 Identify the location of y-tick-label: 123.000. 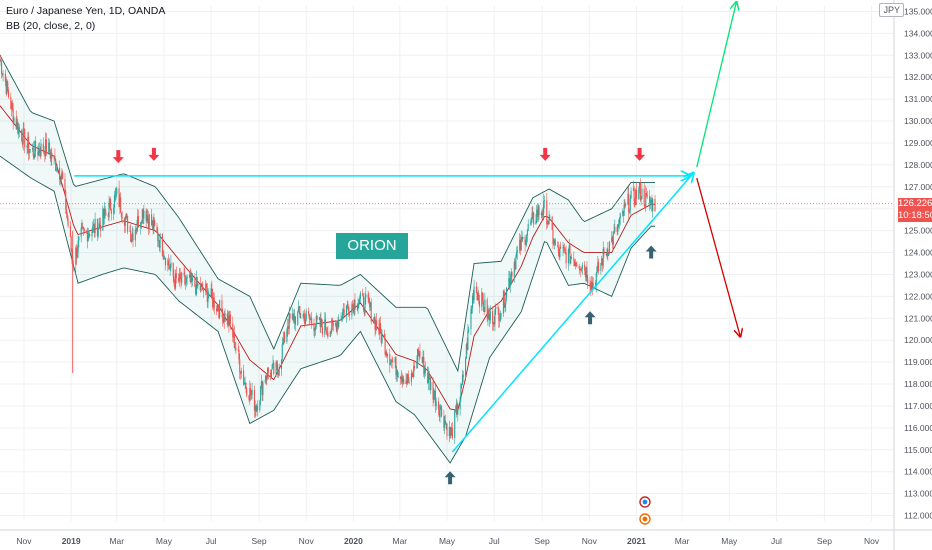
(918, 274).